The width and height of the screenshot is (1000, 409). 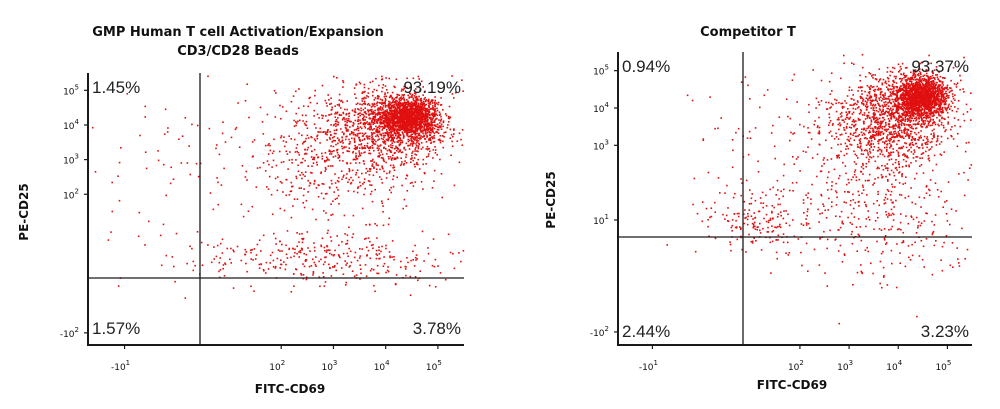 I want to click on panel-2-y-axis-label: PE-CD25, so click(x=551, y=199).